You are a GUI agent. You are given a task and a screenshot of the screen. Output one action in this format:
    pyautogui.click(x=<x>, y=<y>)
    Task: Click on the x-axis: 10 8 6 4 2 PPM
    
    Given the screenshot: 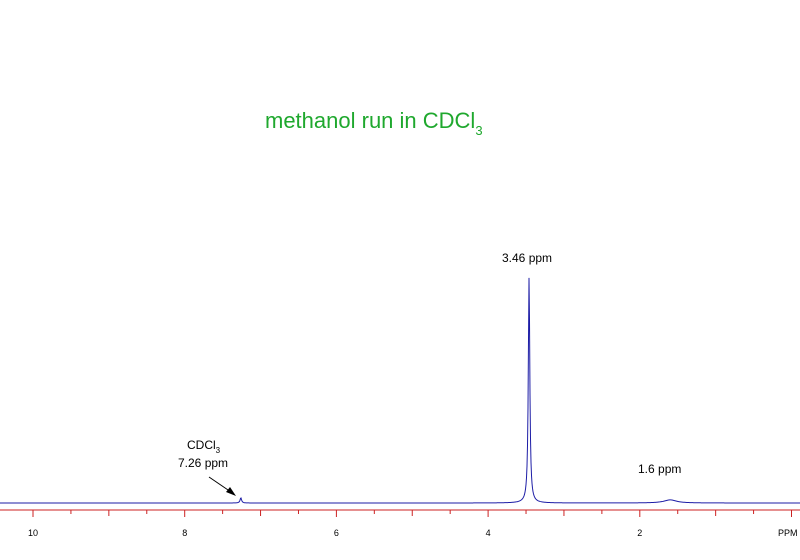 What is the action you would take?
    pyautogui.click(x=400, y=523)
    